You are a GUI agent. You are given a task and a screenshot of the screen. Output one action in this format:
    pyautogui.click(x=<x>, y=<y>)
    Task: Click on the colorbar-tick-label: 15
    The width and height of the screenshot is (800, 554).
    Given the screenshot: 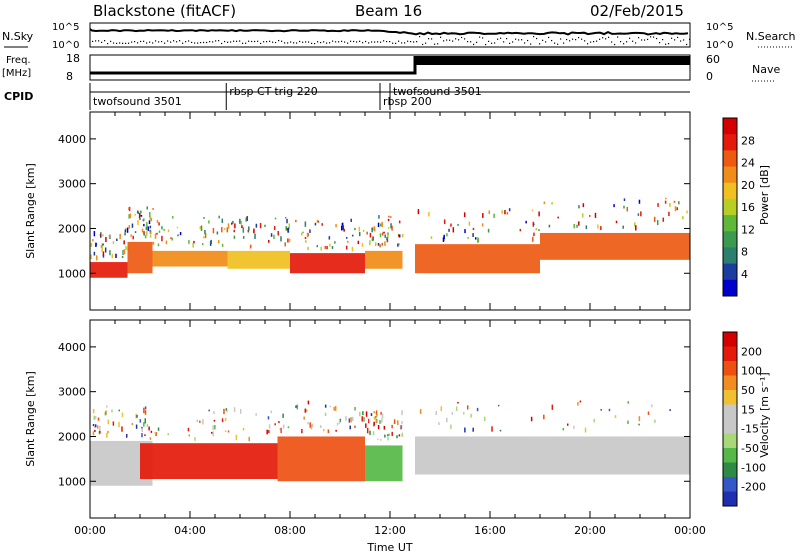 What is the action you would take?
    pyautogui.click(x=748, y=409)
    